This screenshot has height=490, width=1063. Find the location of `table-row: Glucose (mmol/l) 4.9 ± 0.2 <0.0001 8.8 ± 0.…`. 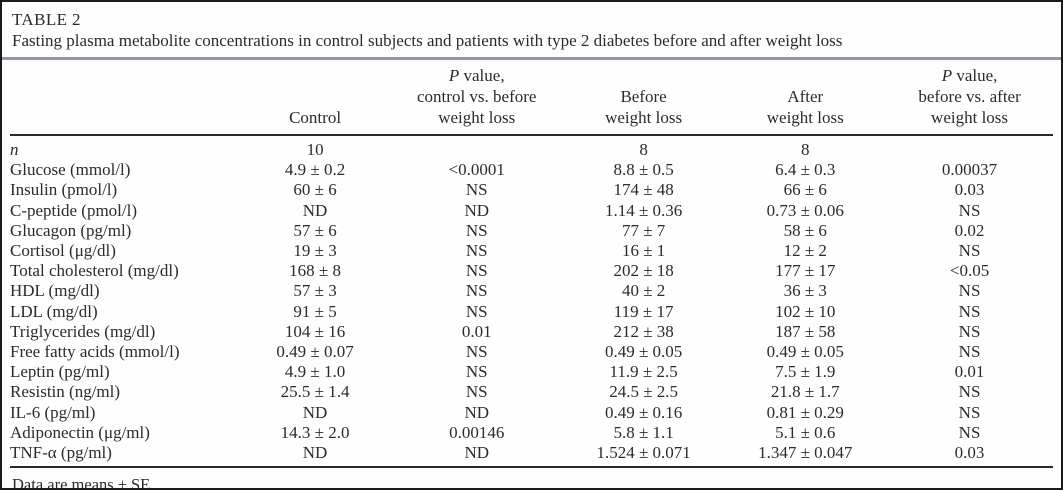

table-row: Glucose (mmol/l) 4.9 ± 0.2 <0.0001 8.8 ± 0.… is located at coordinates (531, 170).